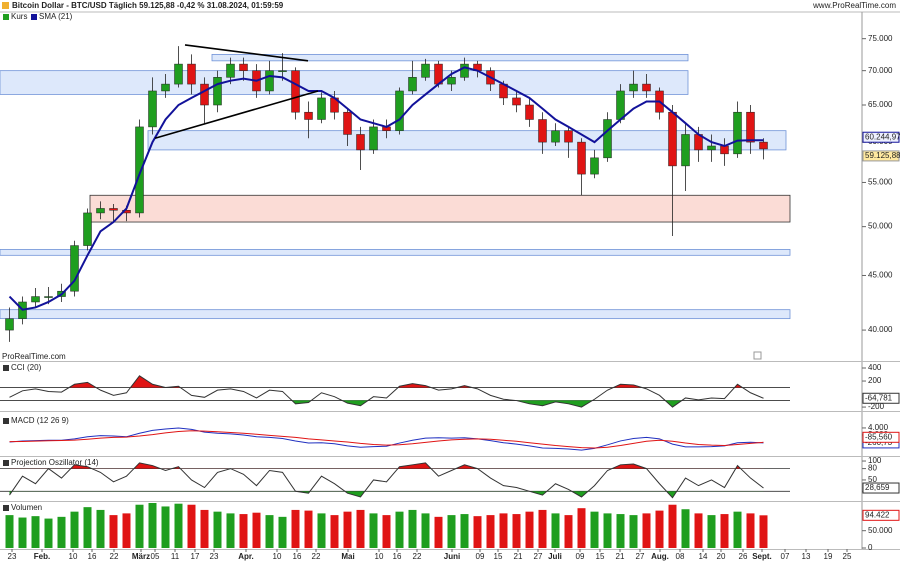 The width and height of the screenshot is (900, 563). Describe the element at coordinates (34, 356) in the screenshot. I see `watermark: ProRealTime.com` at that location.